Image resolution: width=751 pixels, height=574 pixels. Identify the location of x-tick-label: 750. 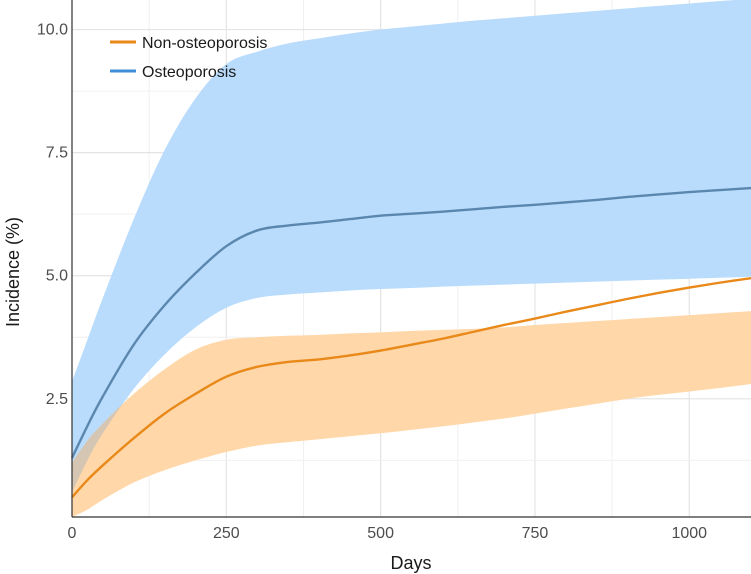
(535, 533).